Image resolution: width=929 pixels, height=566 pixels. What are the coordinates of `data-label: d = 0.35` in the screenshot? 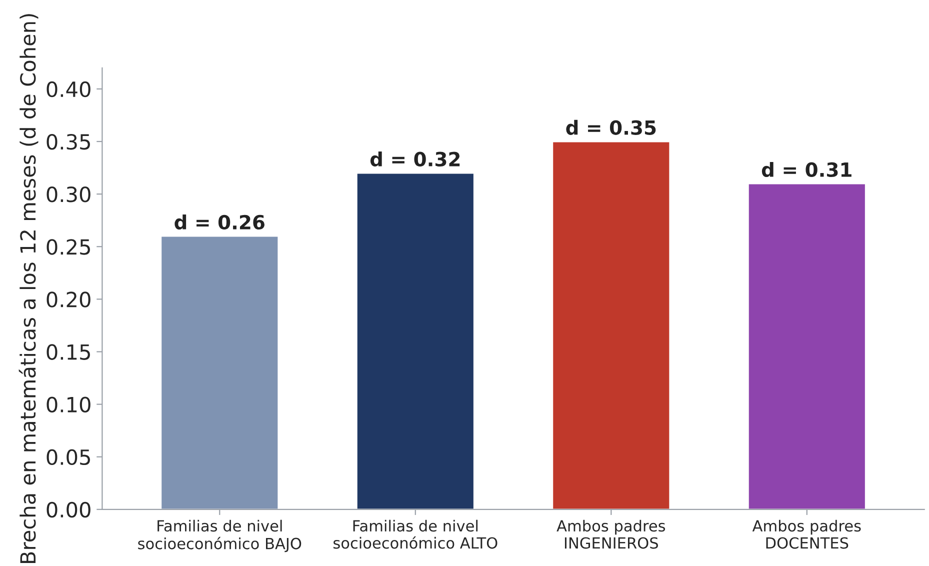 It's located at (611, 127).